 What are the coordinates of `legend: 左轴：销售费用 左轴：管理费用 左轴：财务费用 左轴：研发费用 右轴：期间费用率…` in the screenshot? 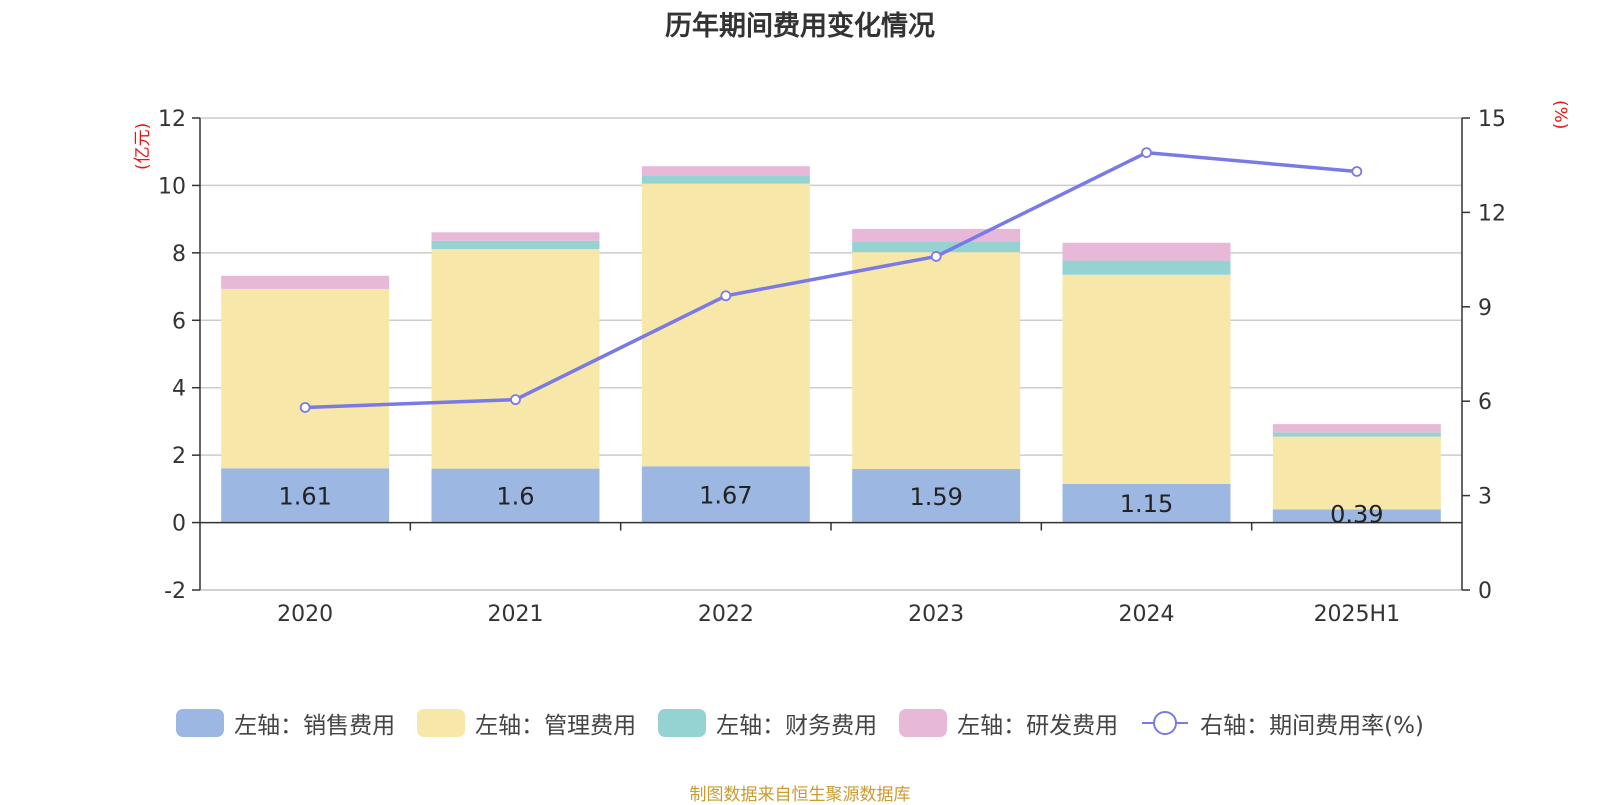 It's located at (800, 723).